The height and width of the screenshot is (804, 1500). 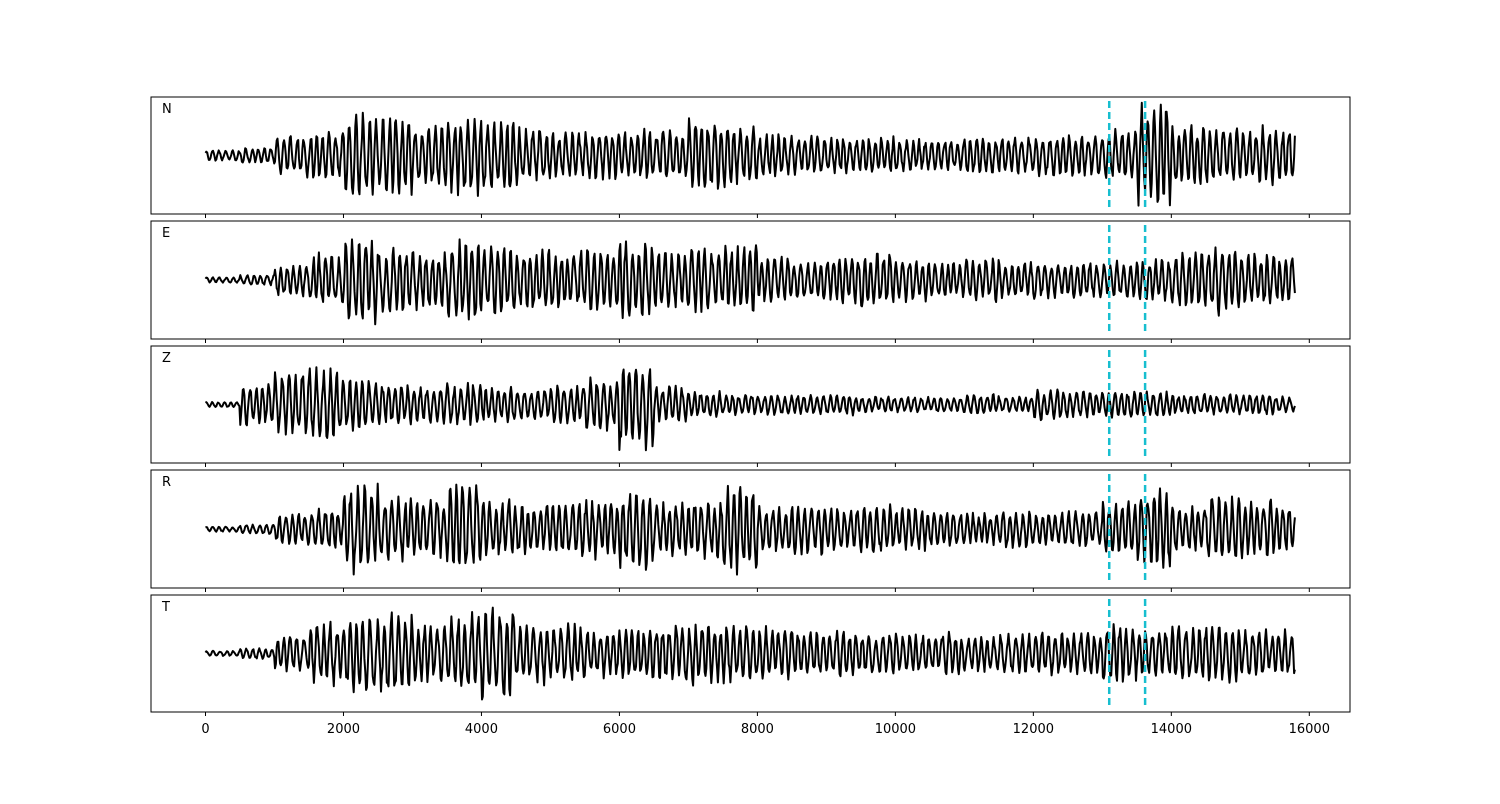 What do you see at coordinates (167, 109) in the screenshot?
I see `channel-label: N` at bounding box center [167, 109].